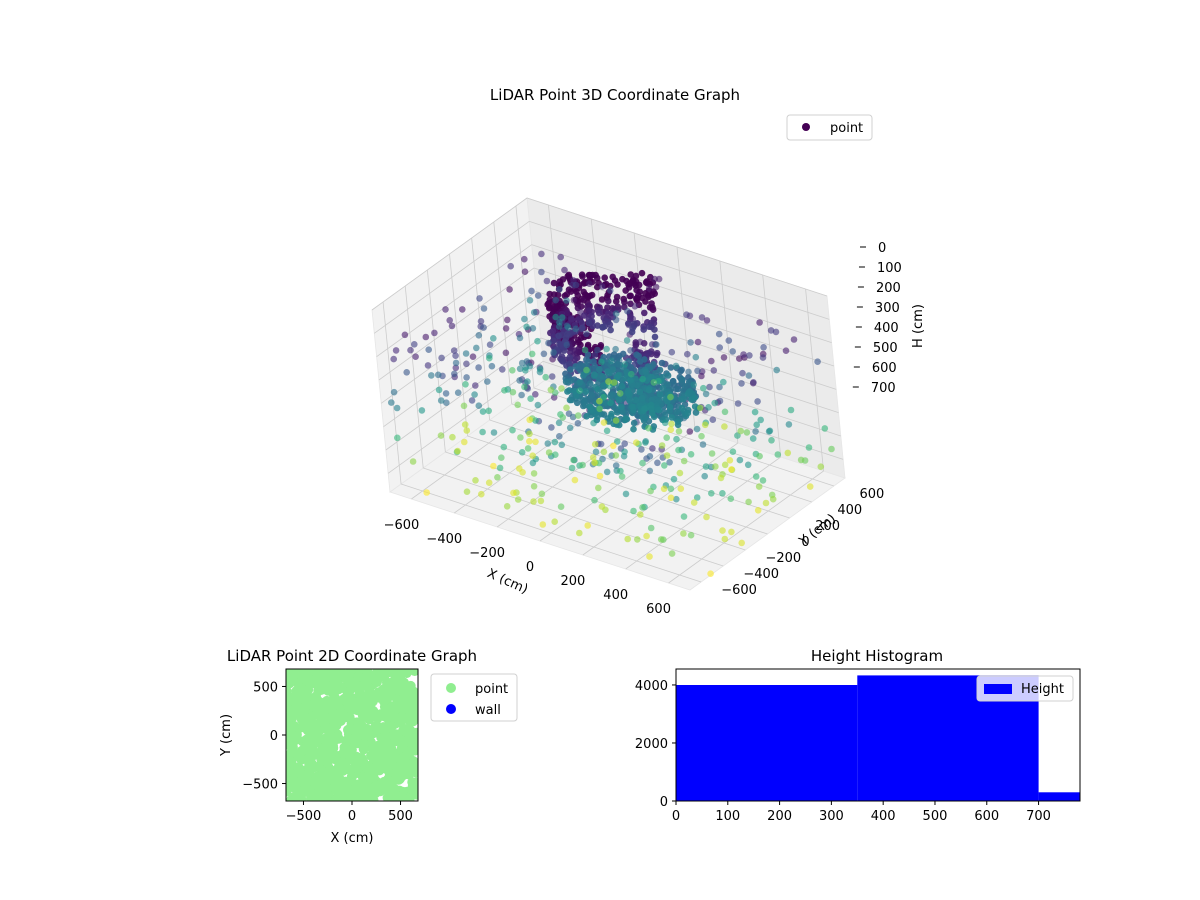  Describe the element at coordinates (883, 388) in the screenshot. I see `z-tick-label: 700` at that location.